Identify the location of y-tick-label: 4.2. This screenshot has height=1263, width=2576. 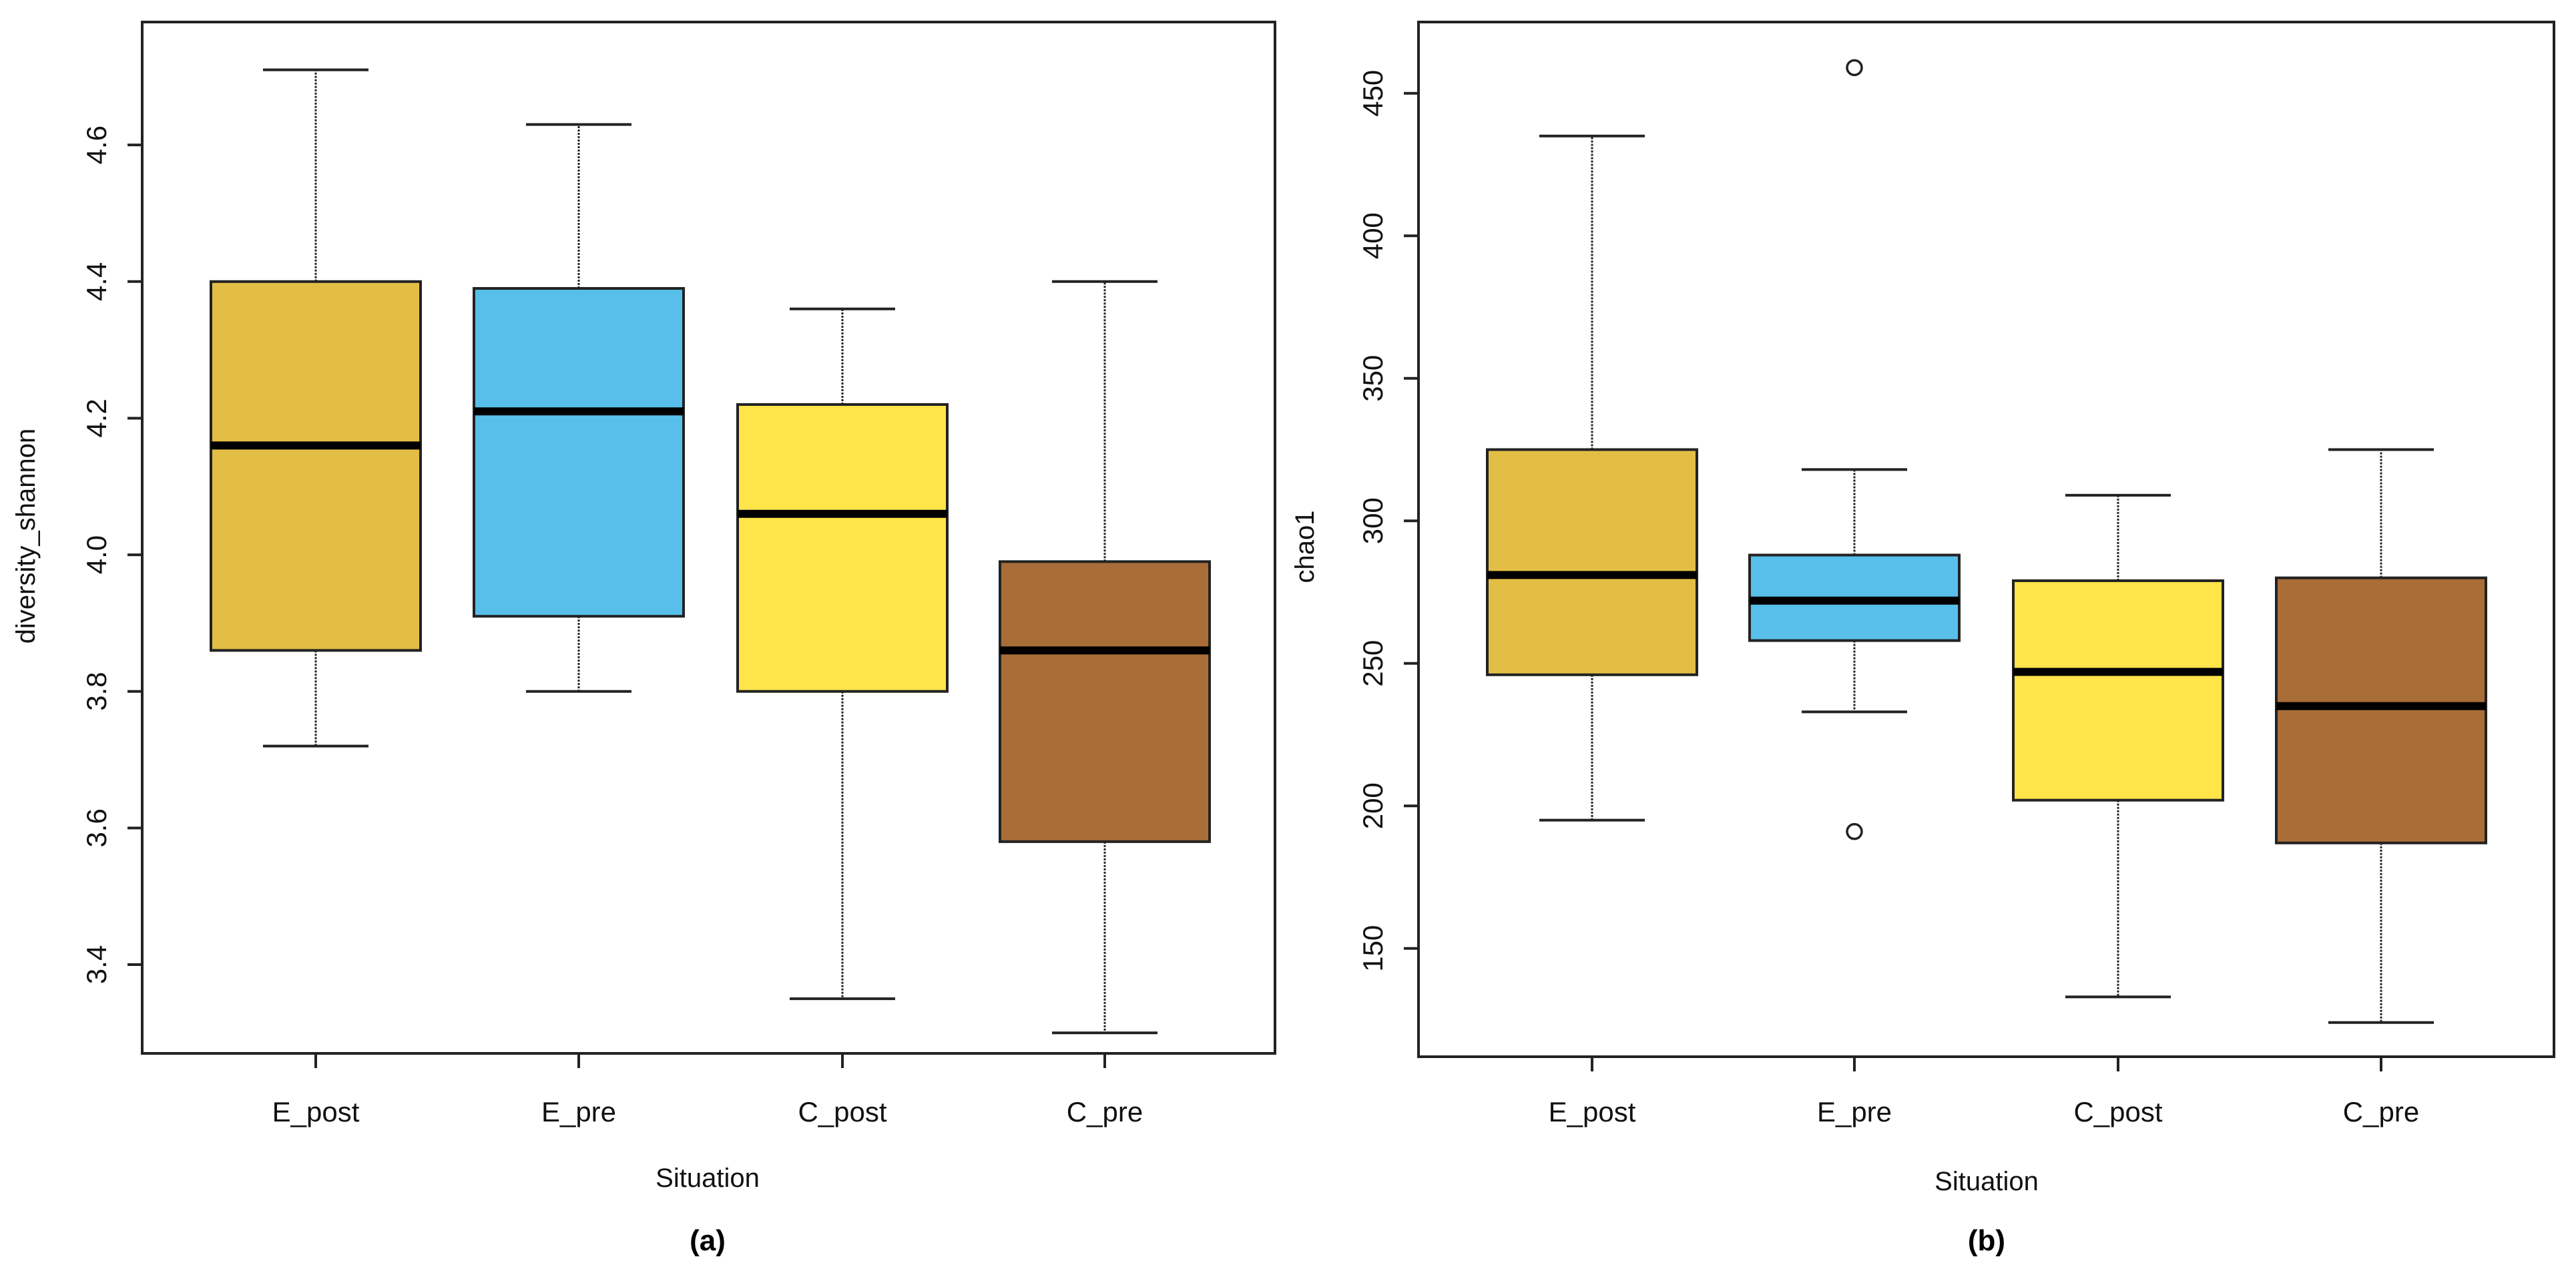
(96, 418).